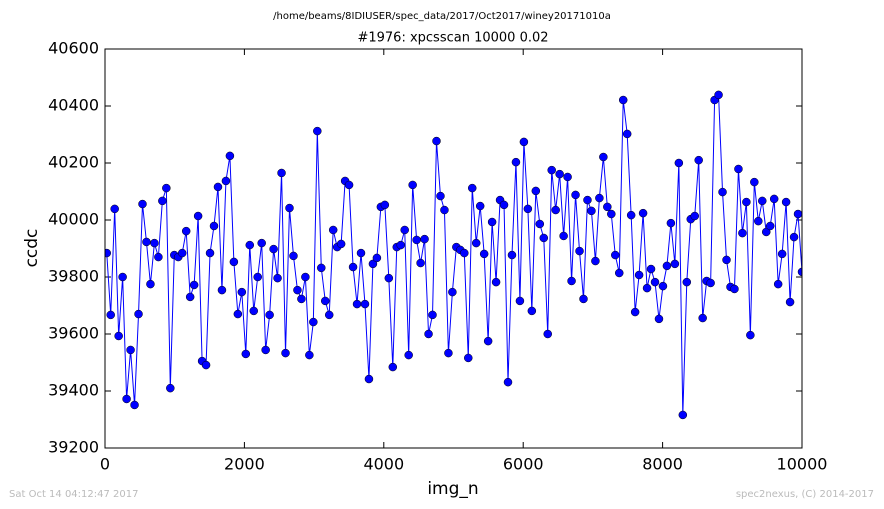 This screenshot has width=884, height=509. I want to click on x-tick-label: 6000, so click(523, 464).